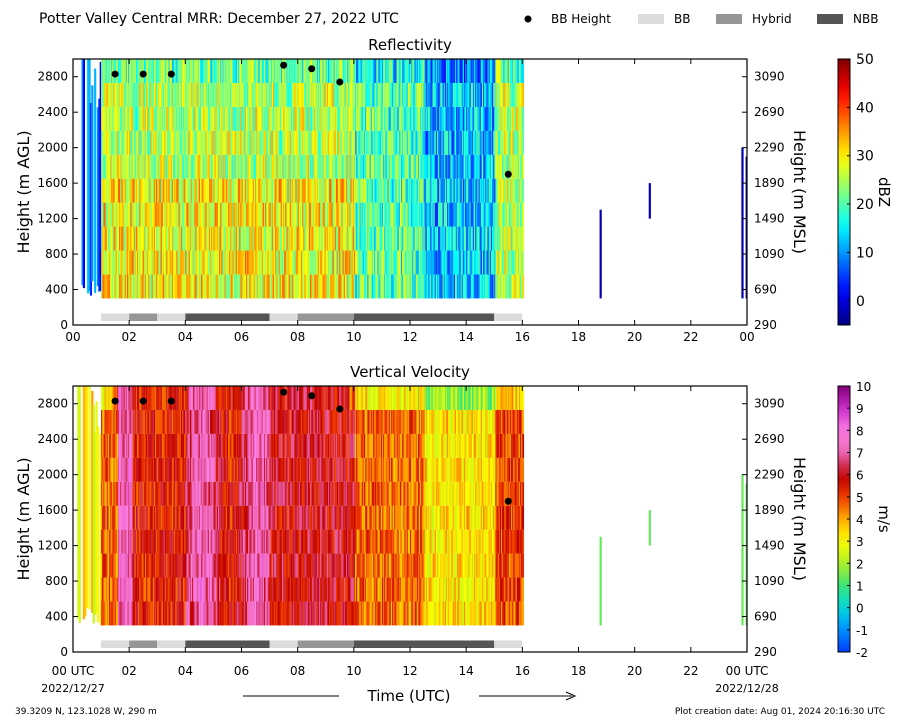 This screenshot has width=900, height=725. Describe the element at coordinates (765, 290) in the screenshot. I see `y-right-tick-label: 690` at that location.